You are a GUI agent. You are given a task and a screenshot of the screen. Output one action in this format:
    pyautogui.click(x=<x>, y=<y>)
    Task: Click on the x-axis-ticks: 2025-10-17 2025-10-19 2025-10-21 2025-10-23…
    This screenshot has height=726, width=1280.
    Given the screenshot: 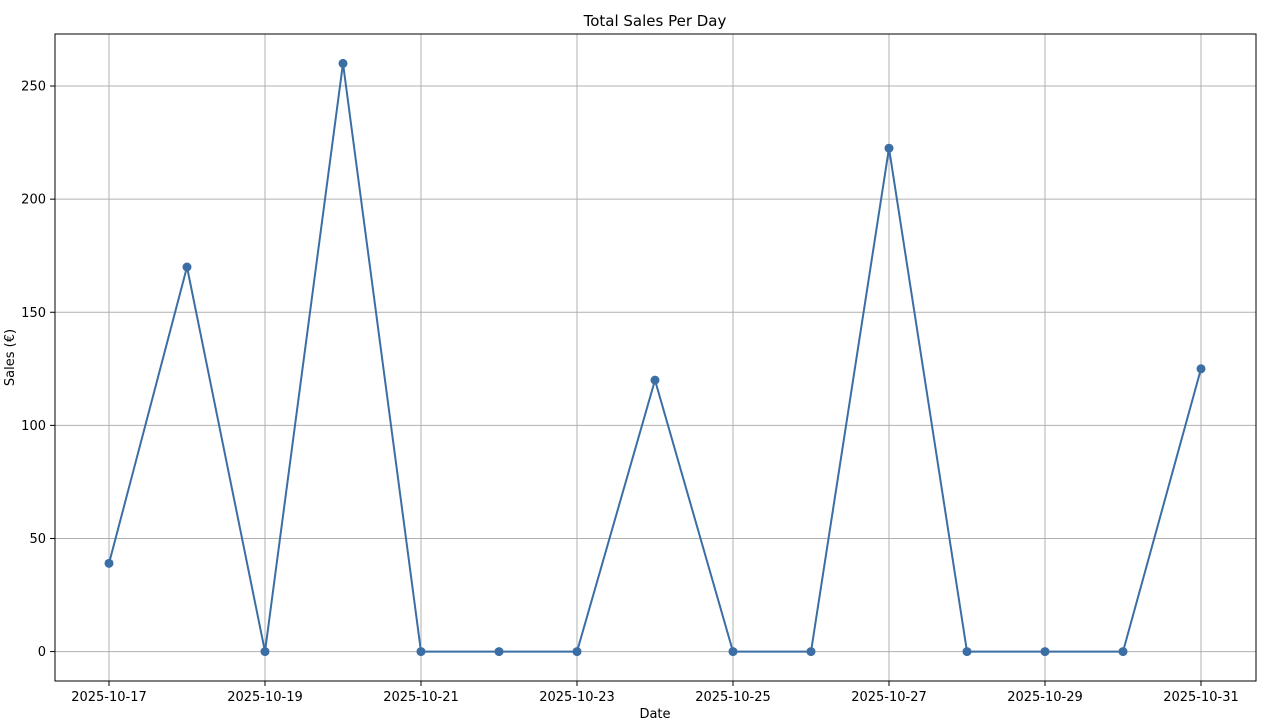 What is the action you would take?
    pyautogui.click(x=655, y=693)
    